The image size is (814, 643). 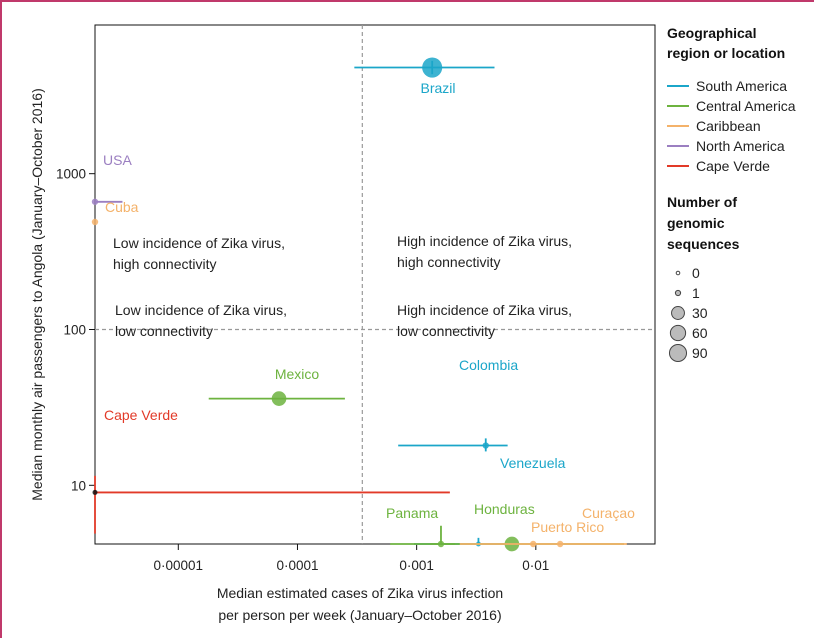 I want to click on legend-size-title: genomic, so click(x=696, y=223).